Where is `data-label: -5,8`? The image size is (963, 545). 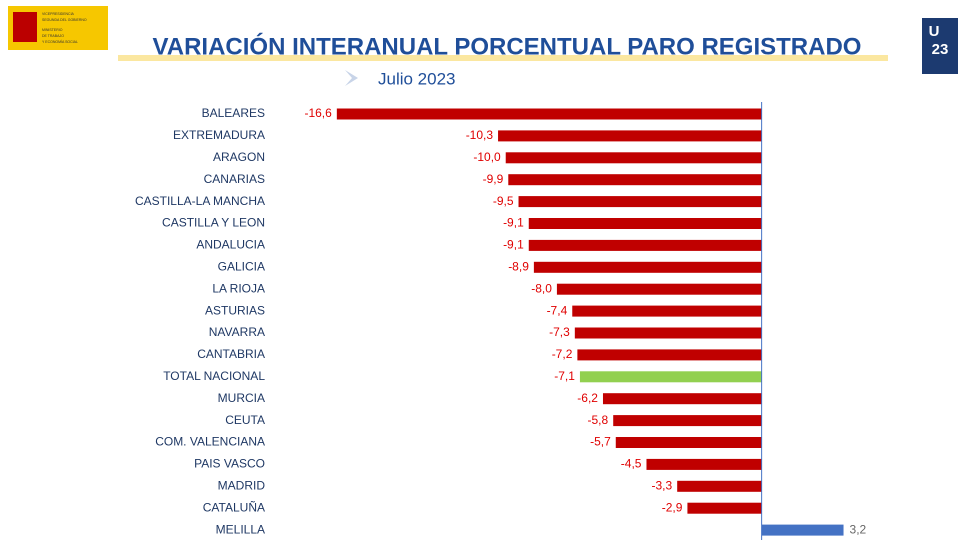
data-label: -5,8 is located at coordinates (598, 420).